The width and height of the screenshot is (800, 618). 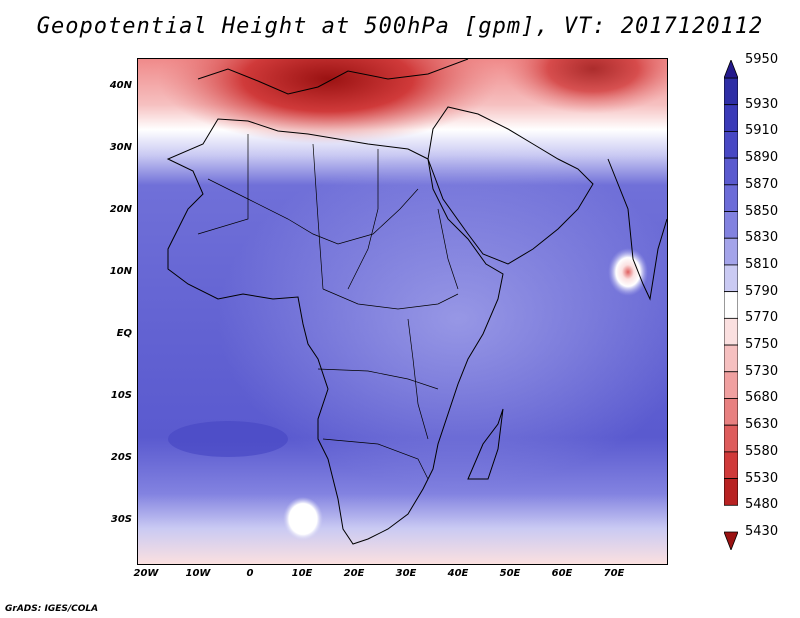 What do you see at coordinates (614, 573) in the screenshot?
I see `lon-label-70e: 70E` at bounding box center [614, 573].